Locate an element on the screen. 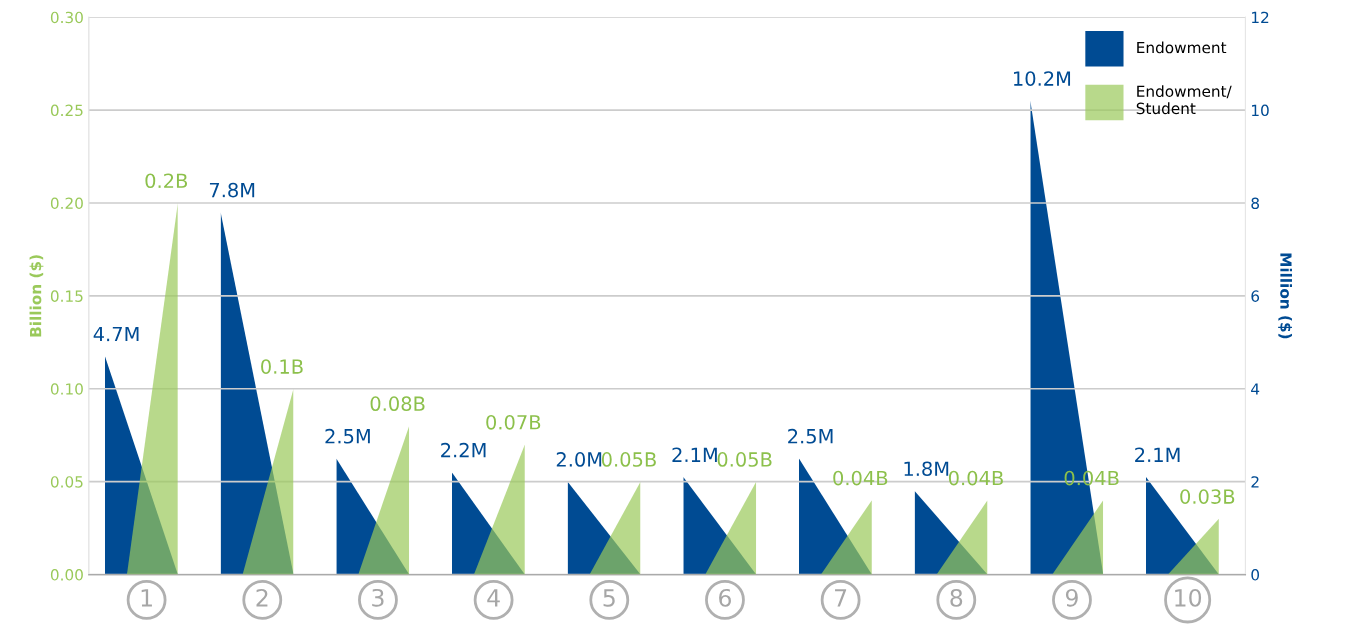 The width and height of the screenshot is (1345, 637). x-tick-label: 5 is located at coordinates (609, 598).